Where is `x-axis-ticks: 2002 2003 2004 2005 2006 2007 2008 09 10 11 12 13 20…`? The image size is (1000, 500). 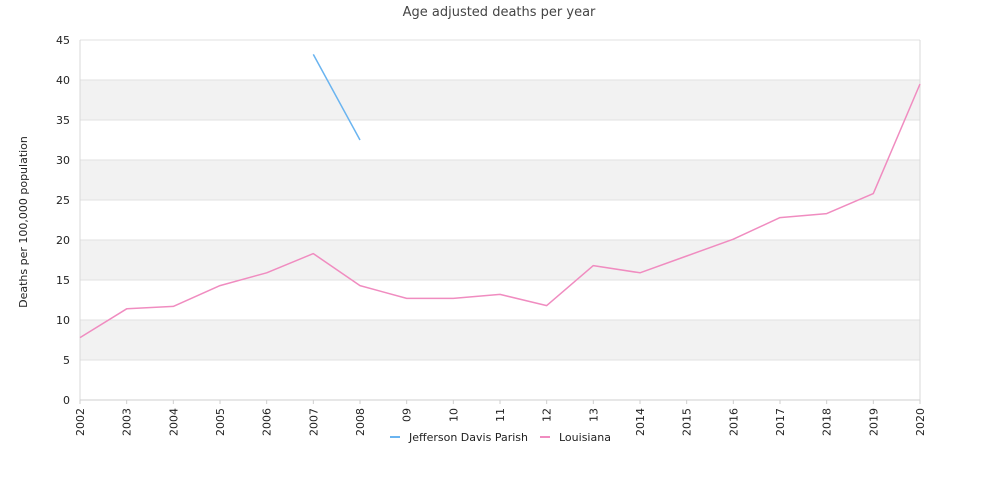
x-axis-ticks: 2002 2003 2004 2005 2006 2007 2008 09 10 11 12 13 20… is located at coordinates (500, 418).